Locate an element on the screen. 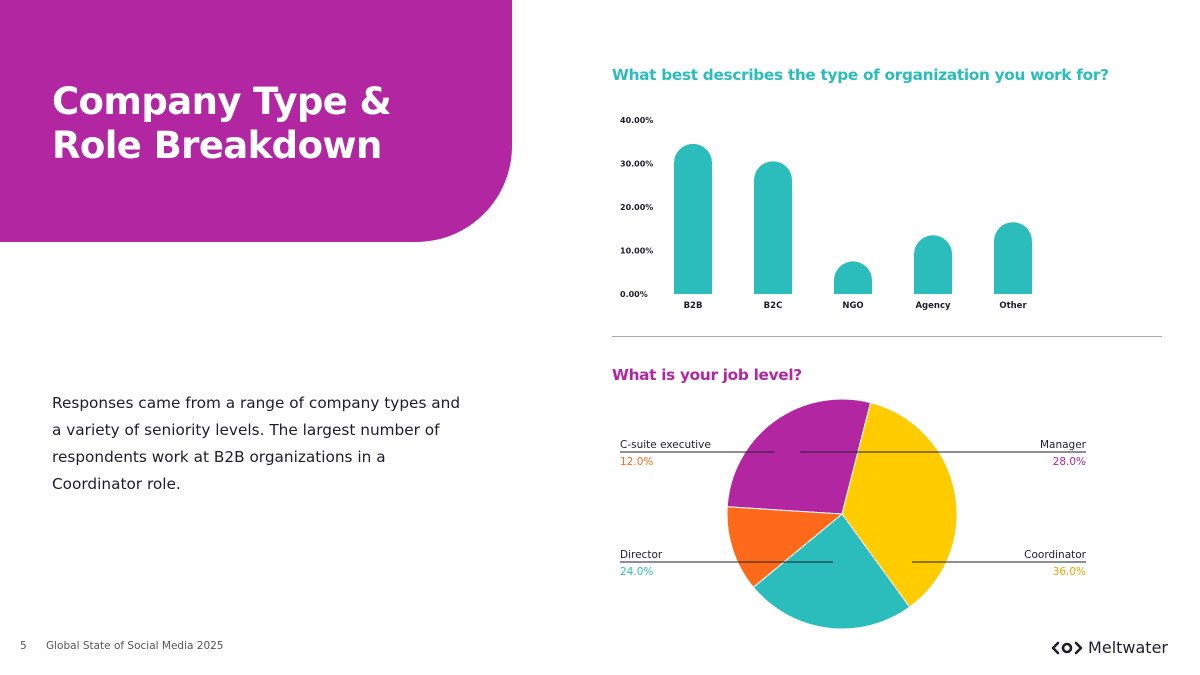 The width and height of the screenshot is (1200, 675). pie-label-value: 24.0% is located at coordinates (636, 572).